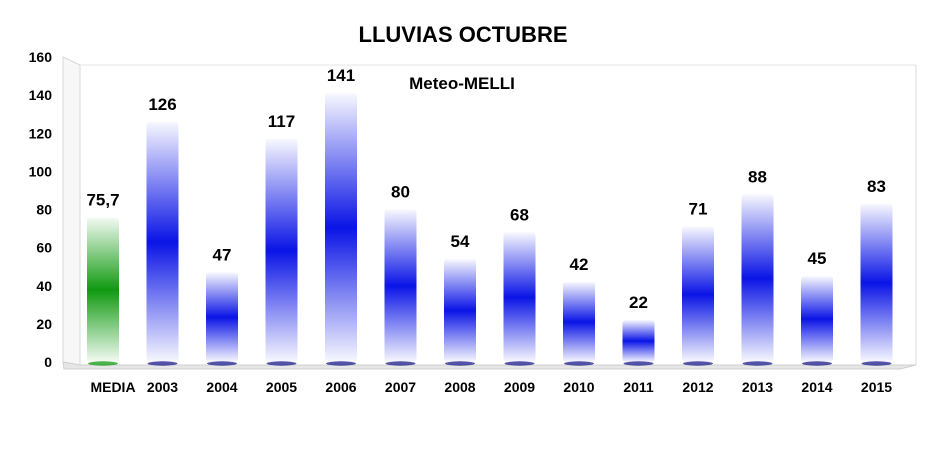  I want to click on x-tick-label: 2012, so click(697, 387).